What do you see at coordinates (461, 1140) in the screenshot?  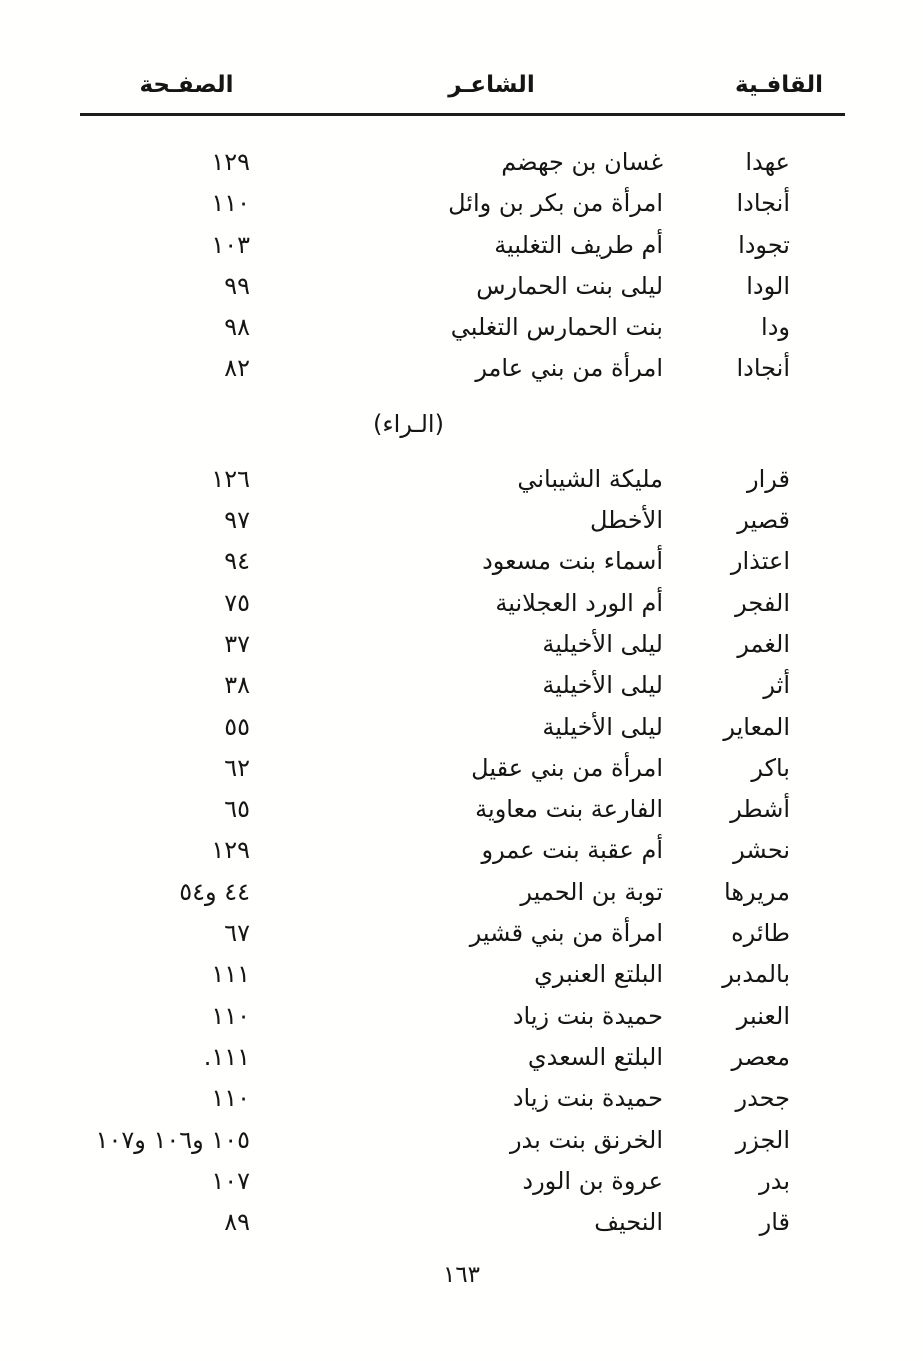 I see `table-row: الجزر الخرنق بنت بدر ١٠٥ و١٠٦ و١٠٧` at bounding box center [461, 1140].